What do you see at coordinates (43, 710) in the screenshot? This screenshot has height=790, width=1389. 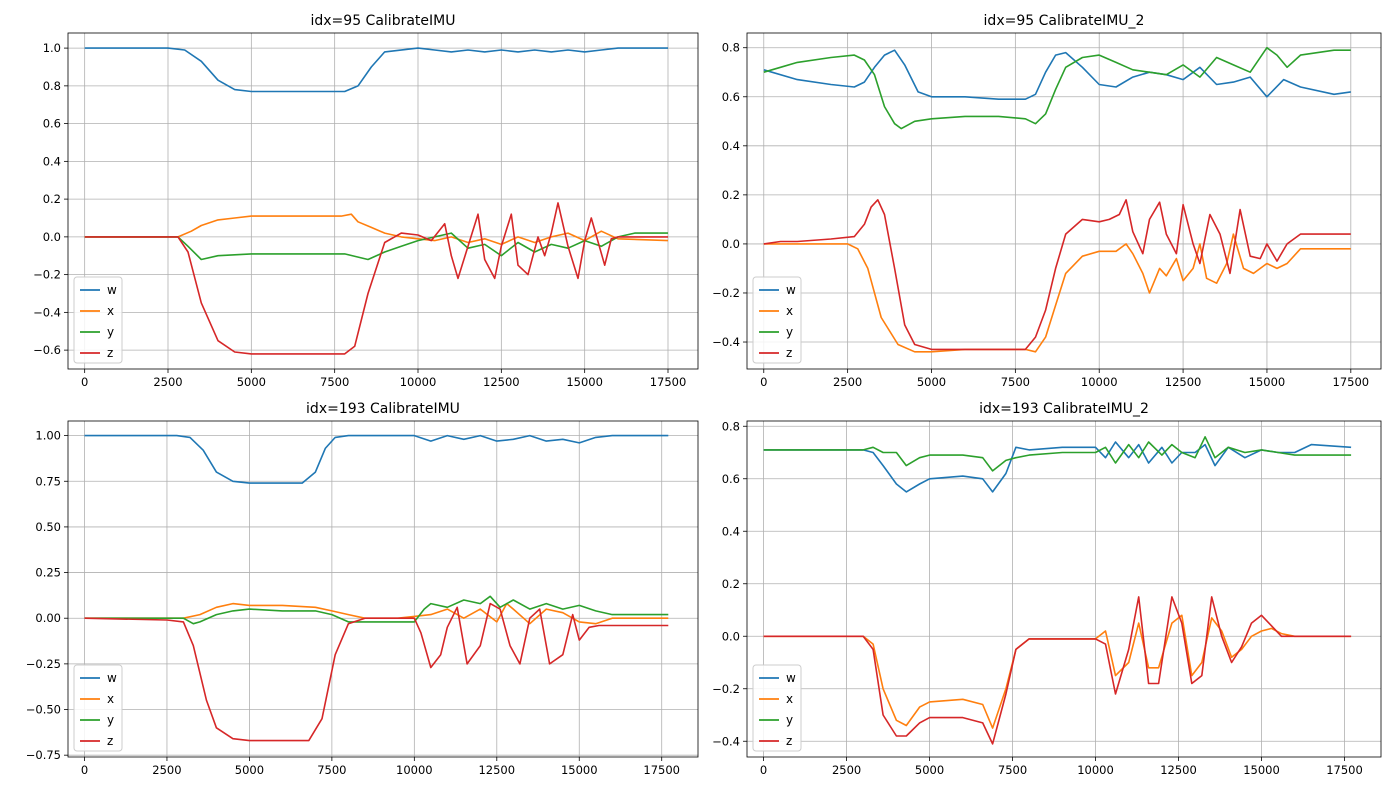 I see `y-tick-label: −0.50` at bounding box center [43, 710].